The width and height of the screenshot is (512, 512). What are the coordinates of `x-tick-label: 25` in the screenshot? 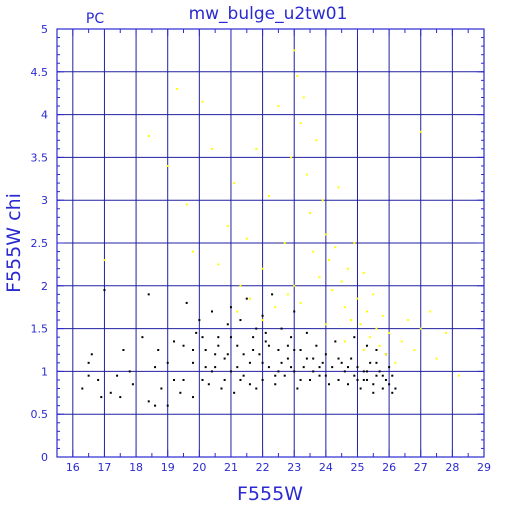 It's located at (357, 467).